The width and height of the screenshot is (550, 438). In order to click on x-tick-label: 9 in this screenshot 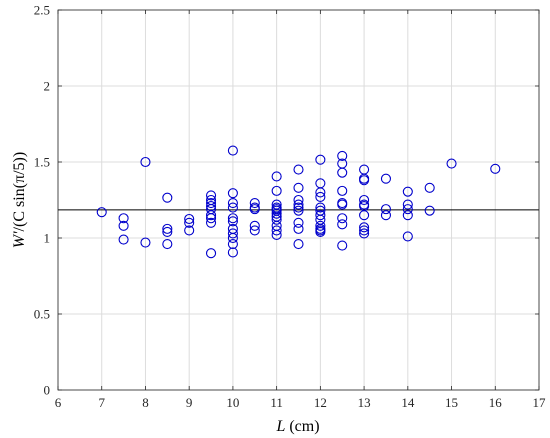, I will do `click(189, 402)`.